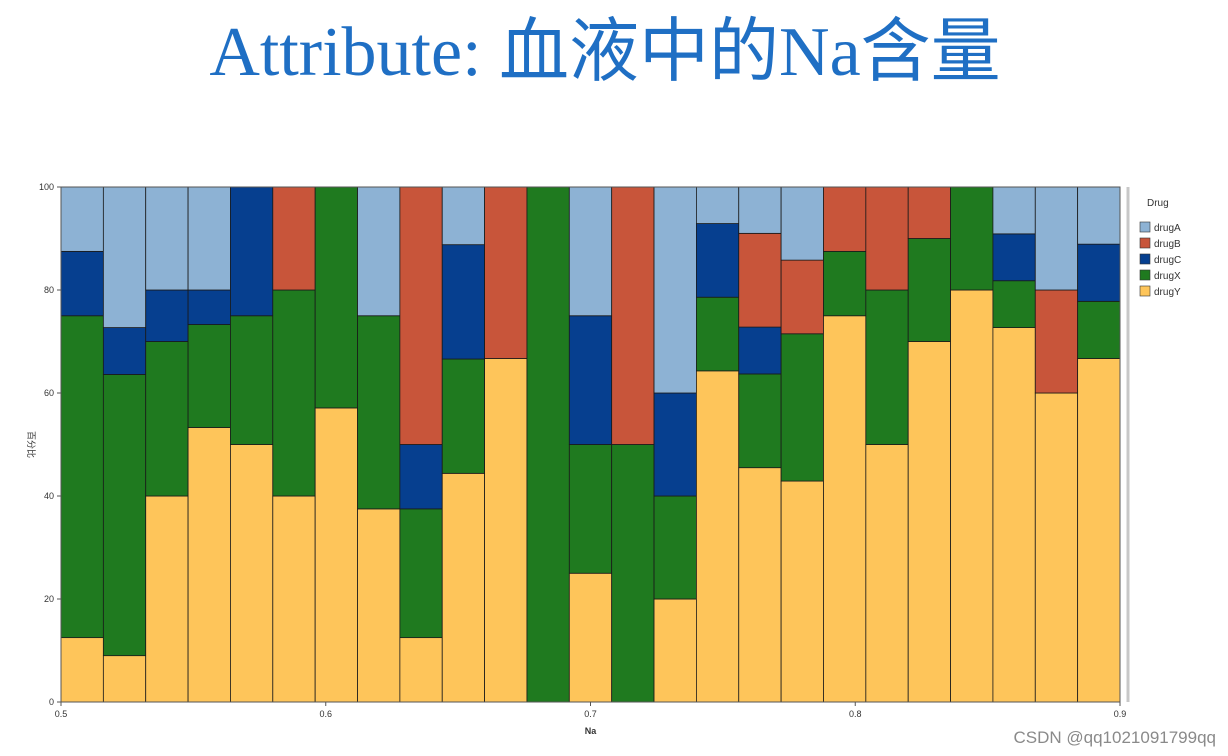 This screenshot has height=756, width=1228. I want to click on x-tick-label: 0.6, so click(325, 714).